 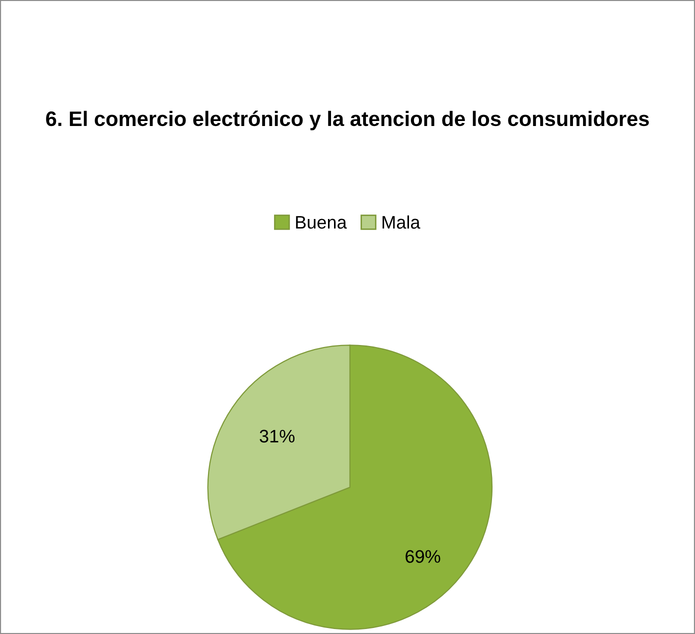 I want to click on chart-title: 6. El comercio electrónico y la atencion de los consumidores, so click(x=347, y=120).